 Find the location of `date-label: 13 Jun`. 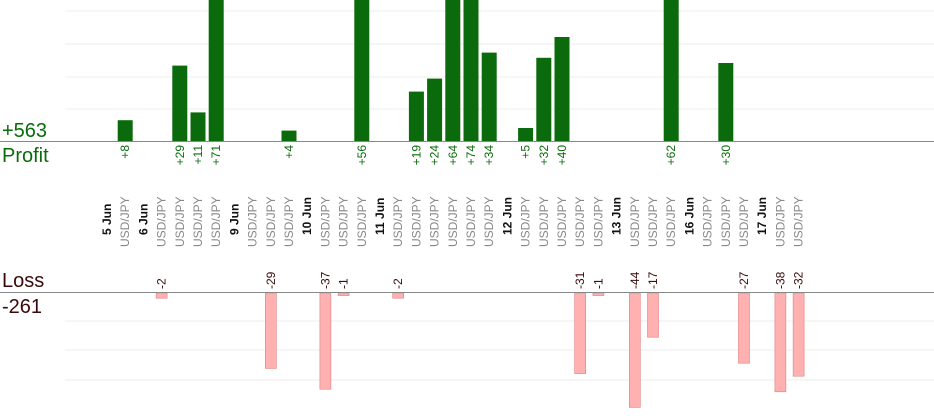

date-label: 13 Jun is located at coordinates (617, 216).